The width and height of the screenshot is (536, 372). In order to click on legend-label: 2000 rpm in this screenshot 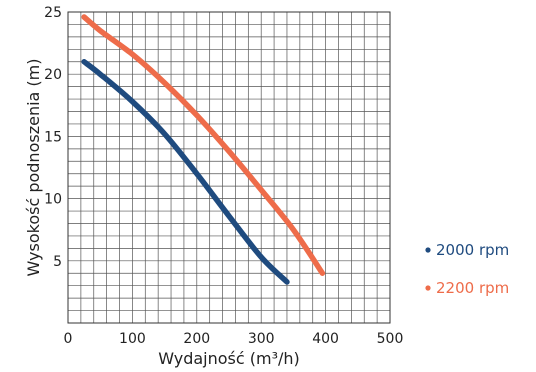, I will do `click(472, 250)`.